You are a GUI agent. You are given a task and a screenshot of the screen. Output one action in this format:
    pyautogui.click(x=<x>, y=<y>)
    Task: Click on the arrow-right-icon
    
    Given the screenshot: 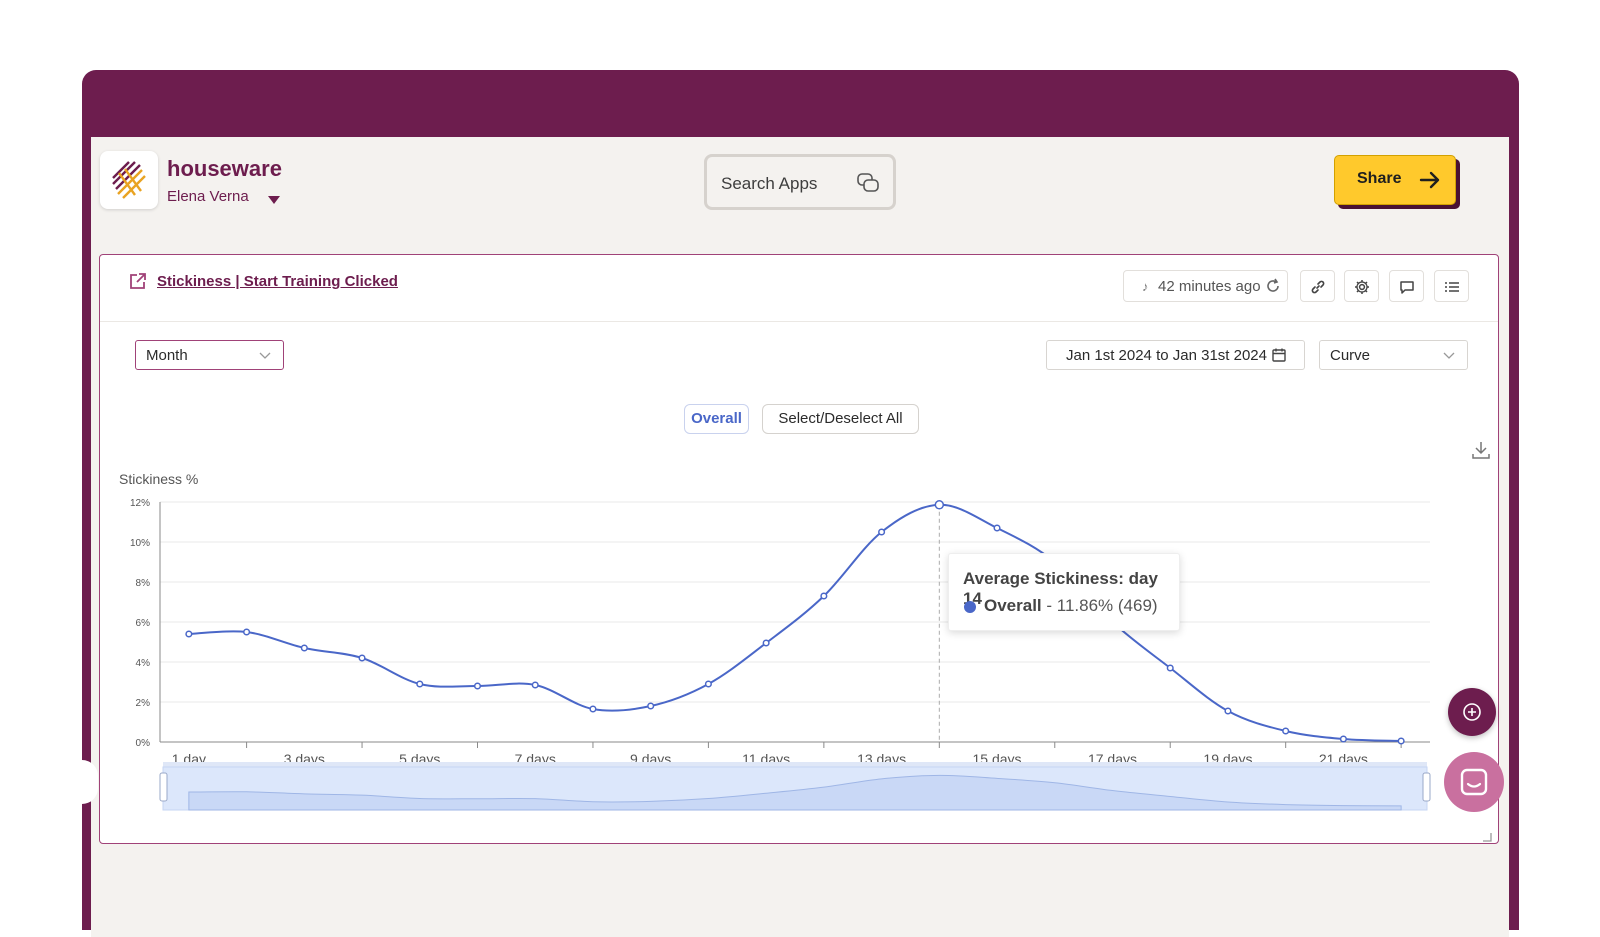 What is the action you would take?
    pyautogui.click(x=1430, y=182)
    